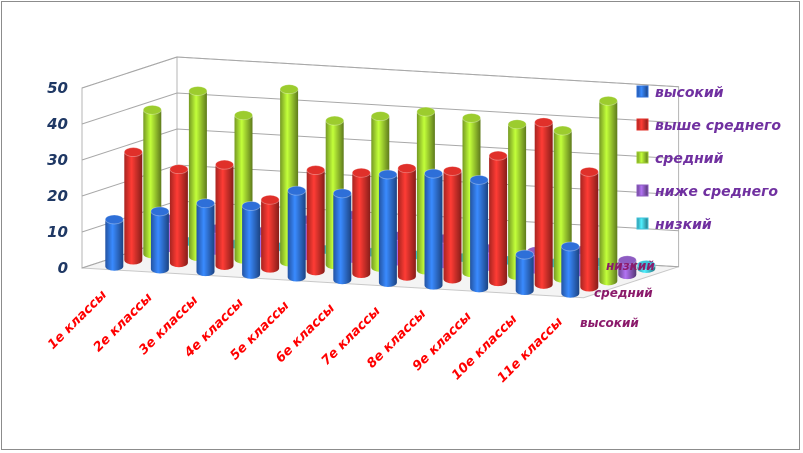  I want to click on legend-label: низкий, so click(683, 225).